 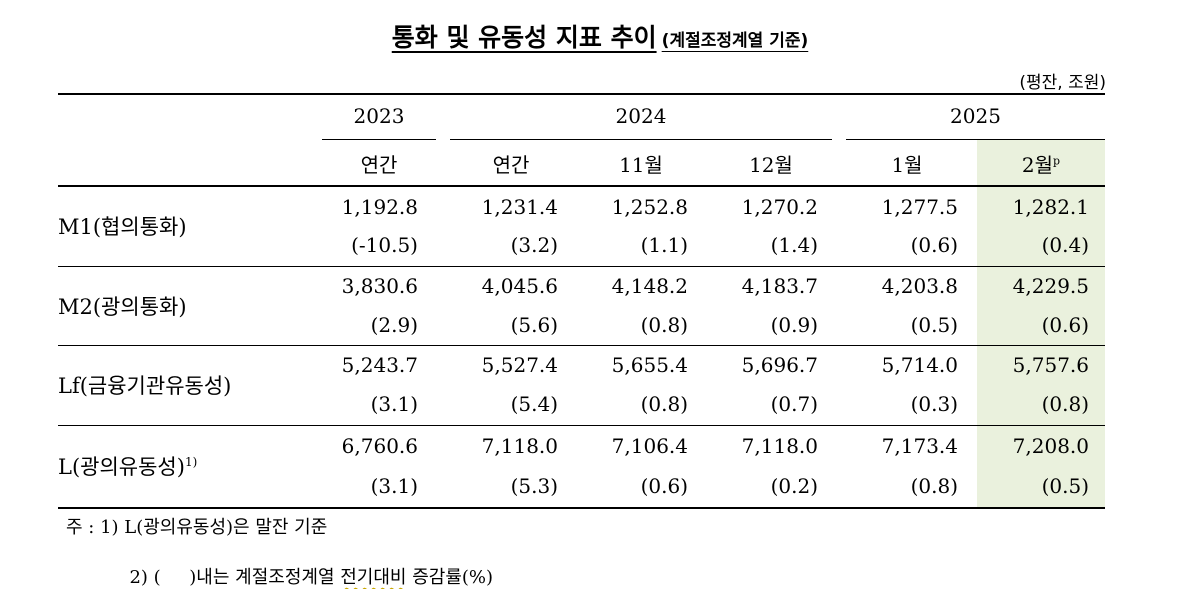 I want to click on value-cell: 5,243.7, so click(x=379, y=365).